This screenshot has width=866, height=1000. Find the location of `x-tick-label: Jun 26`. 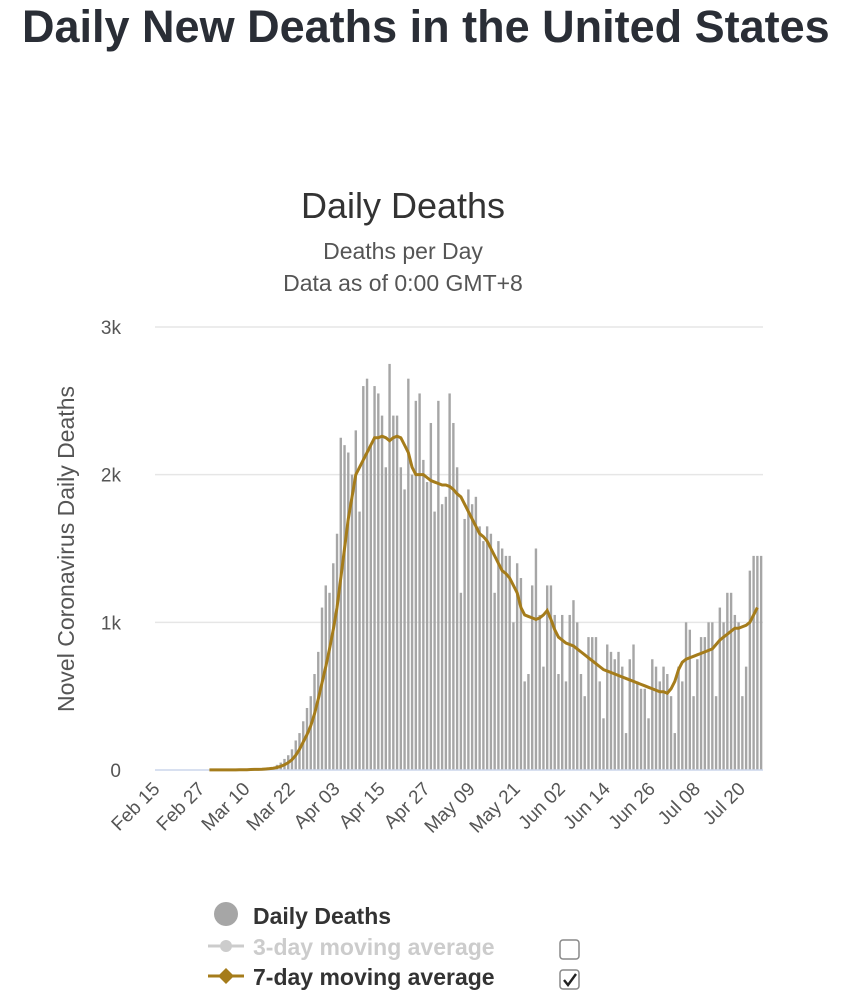

x-tick-label: Jun 26 is located at coordinates (632, 806).